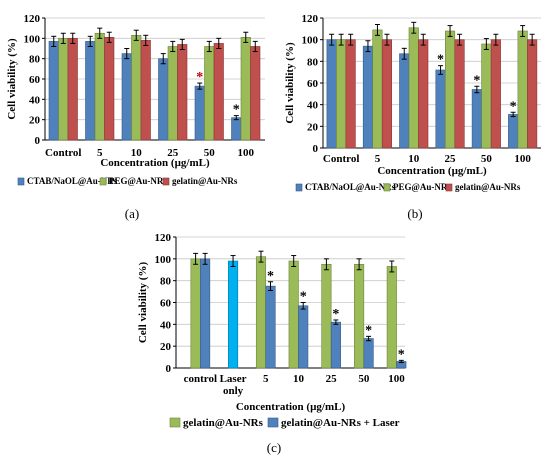 This screenshot has width=550, height=463. Describe the element at coordinates (233, 391) in the screenshot. I see `x-tick-label: only` at that location.